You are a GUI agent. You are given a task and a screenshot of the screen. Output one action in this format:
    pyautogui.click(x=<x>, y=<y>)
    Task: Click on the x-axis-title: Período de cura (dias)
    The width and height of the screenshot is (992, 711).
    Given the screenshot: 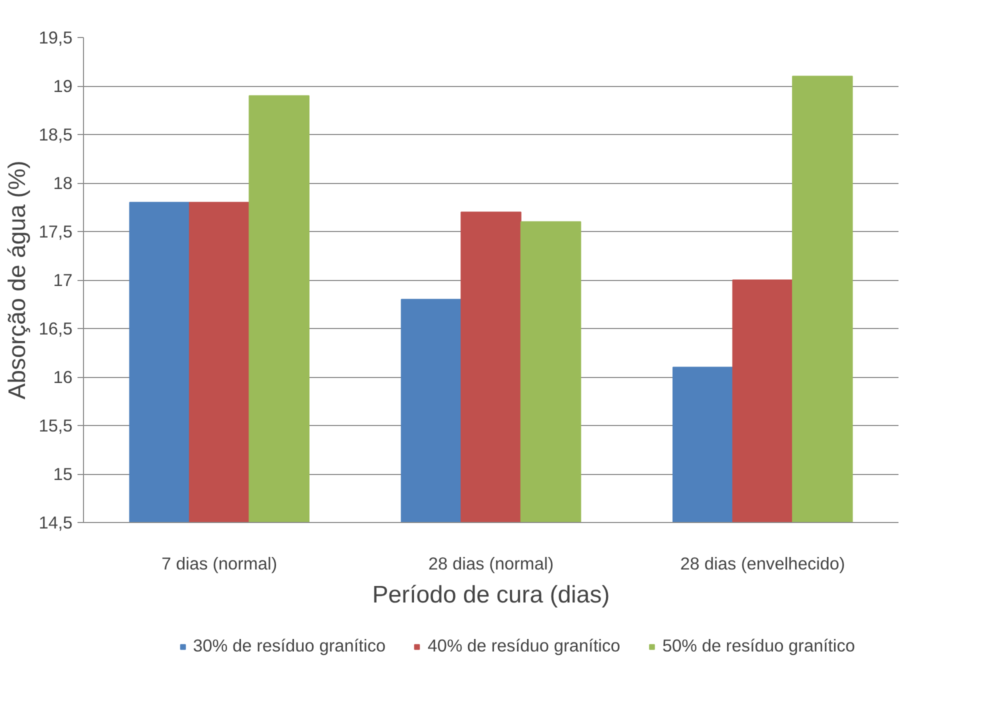 What is the action you would take?
    pyautogui.click(x=491, y=595)
    